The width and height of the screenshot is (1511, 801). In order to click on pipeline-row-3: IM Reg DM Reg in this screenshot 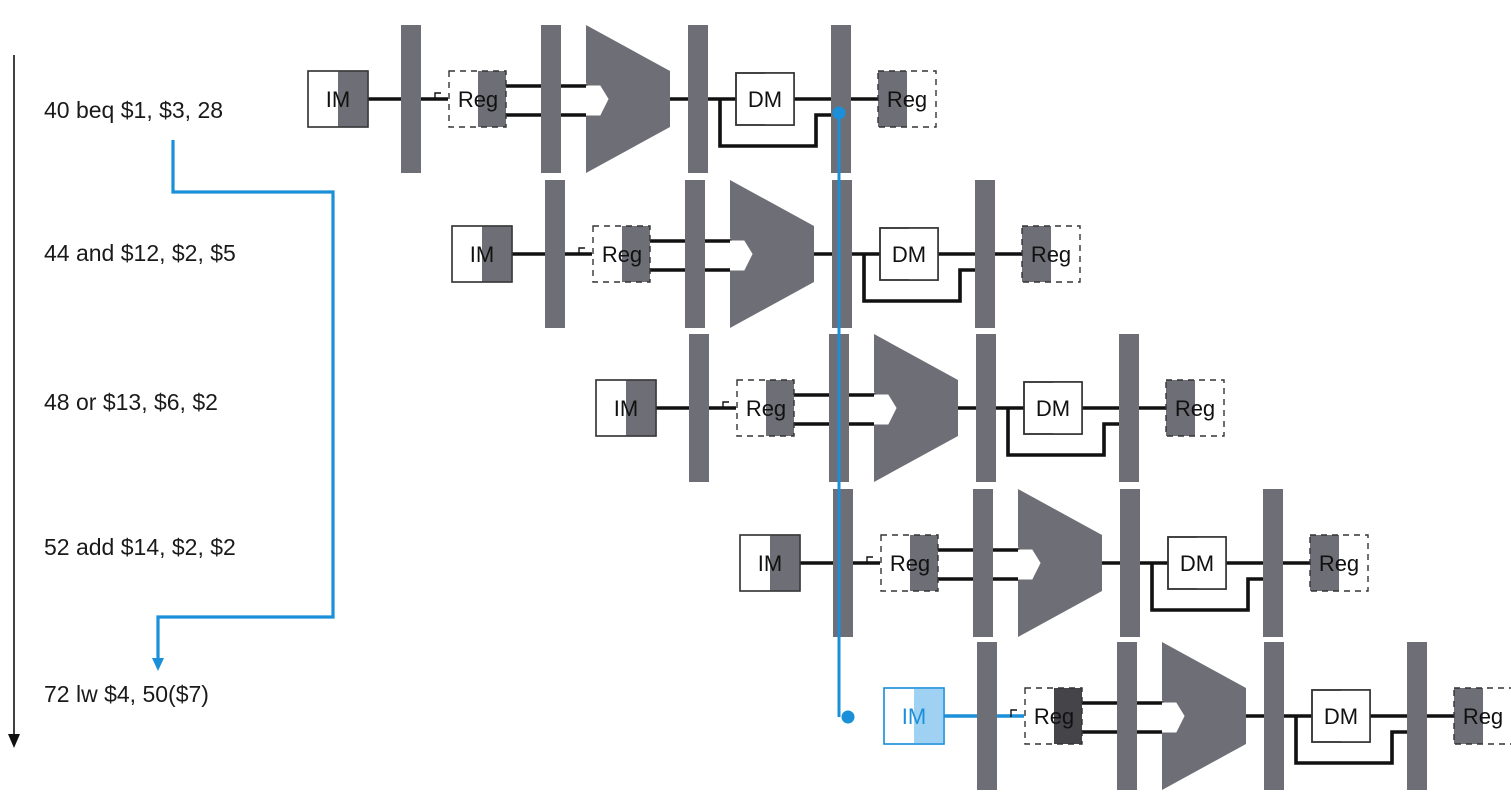, I will do `click(910, 408)`.